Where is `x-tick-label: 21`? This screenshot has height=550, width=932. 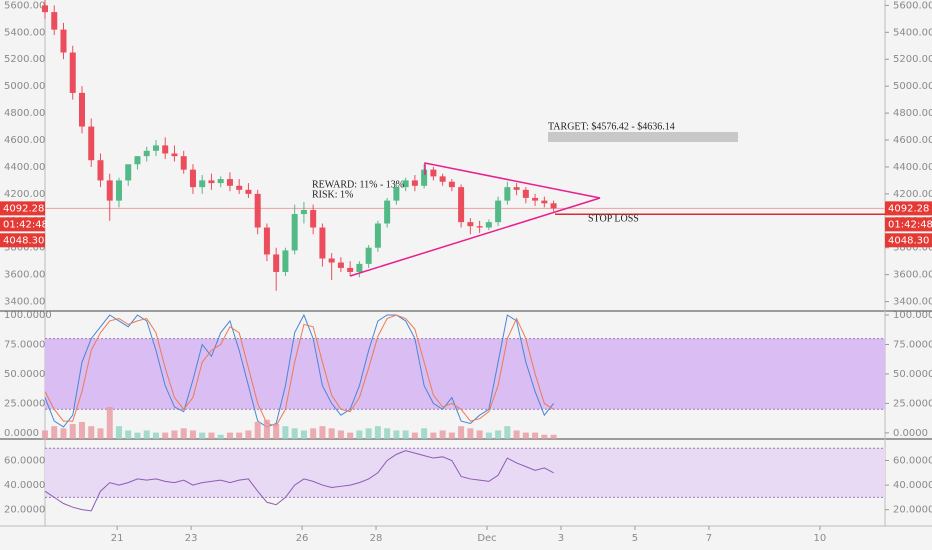
x-tick-label: 21 is located at coordinates (117, 538).